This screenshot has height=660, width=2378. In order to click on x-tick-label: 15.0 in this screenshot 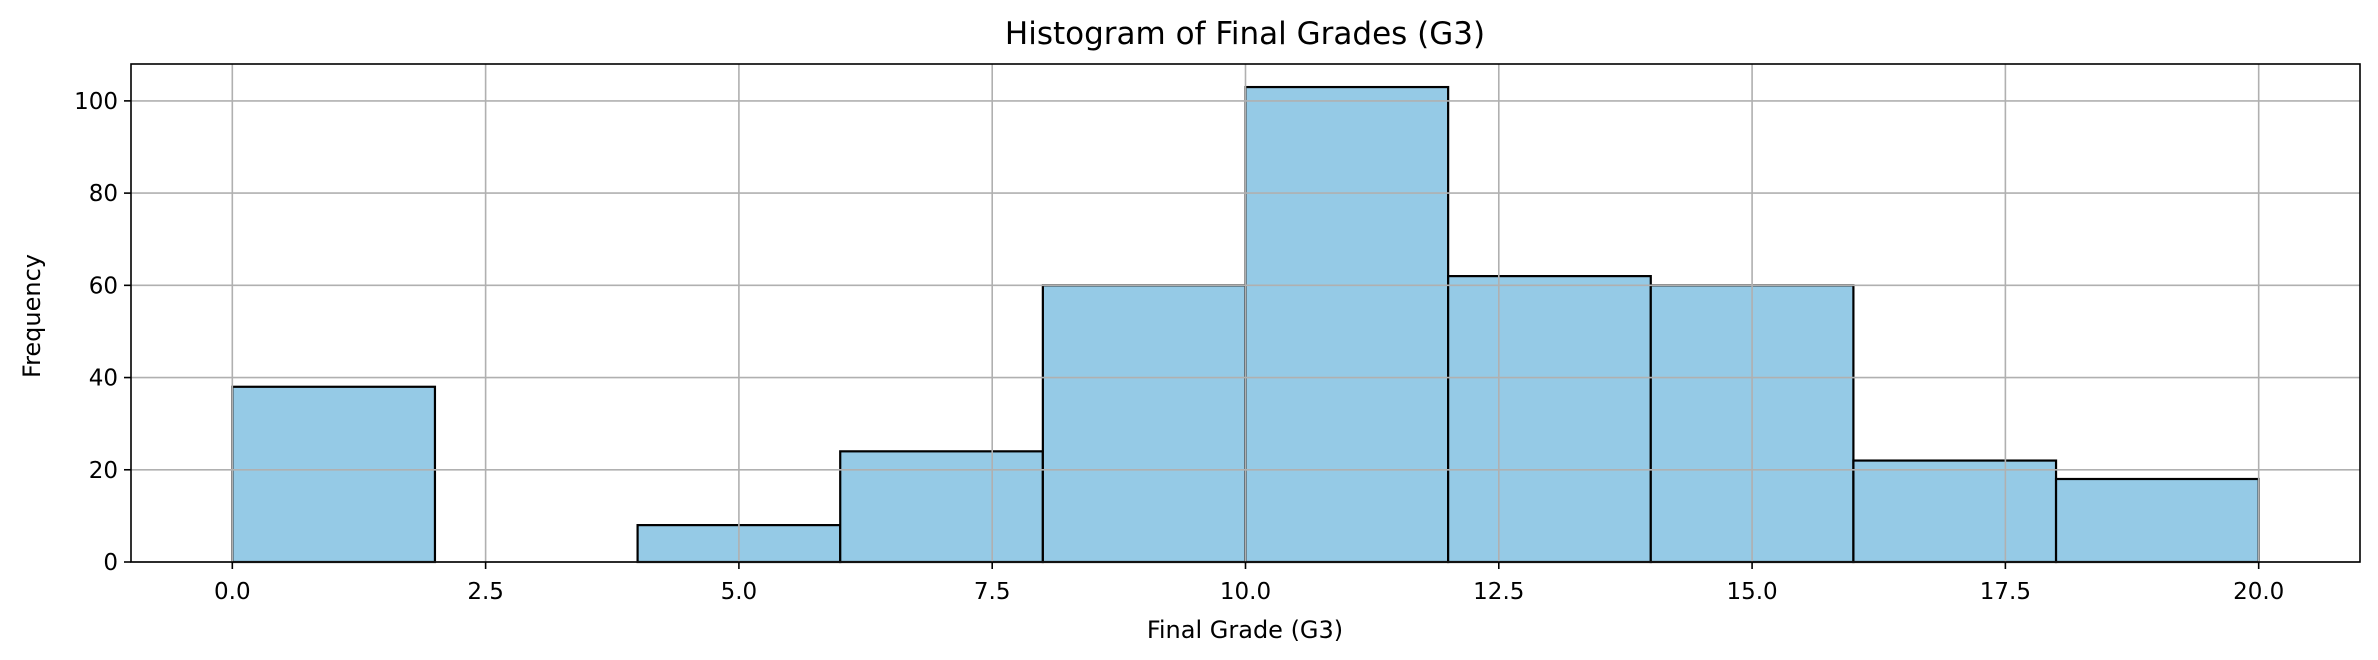, I will do `click(1751, 592)`.